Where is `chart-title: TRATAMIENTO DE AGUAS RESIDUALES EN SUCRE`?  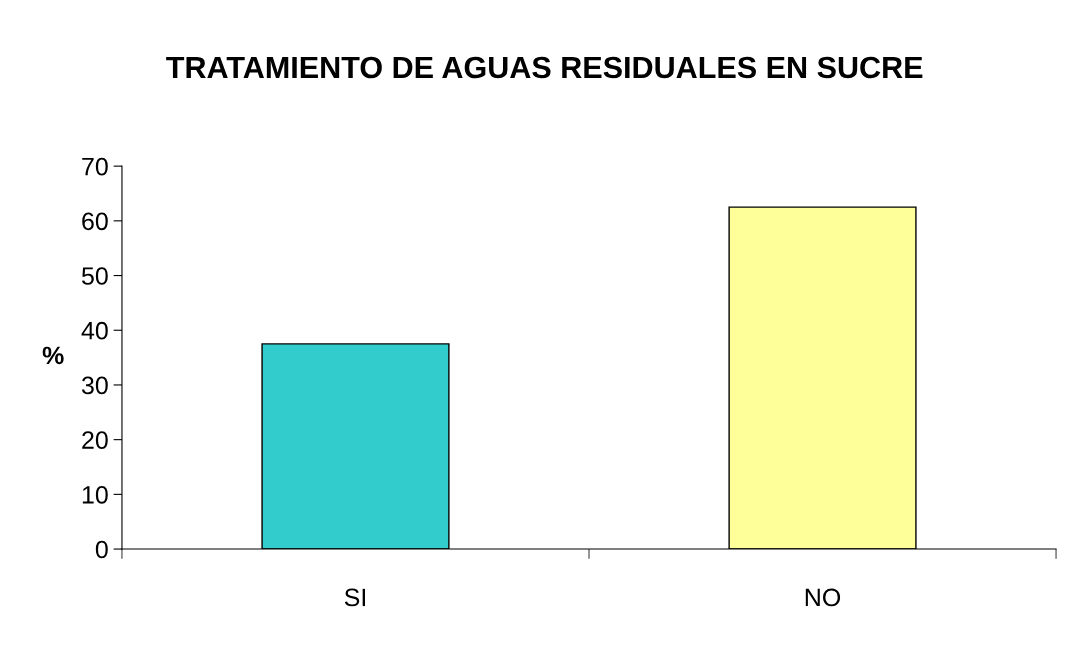
chart-title: TRATAMIENTO DE AGUAS RESIDUALES EN SUCRE is located at coordinates (544, 67).